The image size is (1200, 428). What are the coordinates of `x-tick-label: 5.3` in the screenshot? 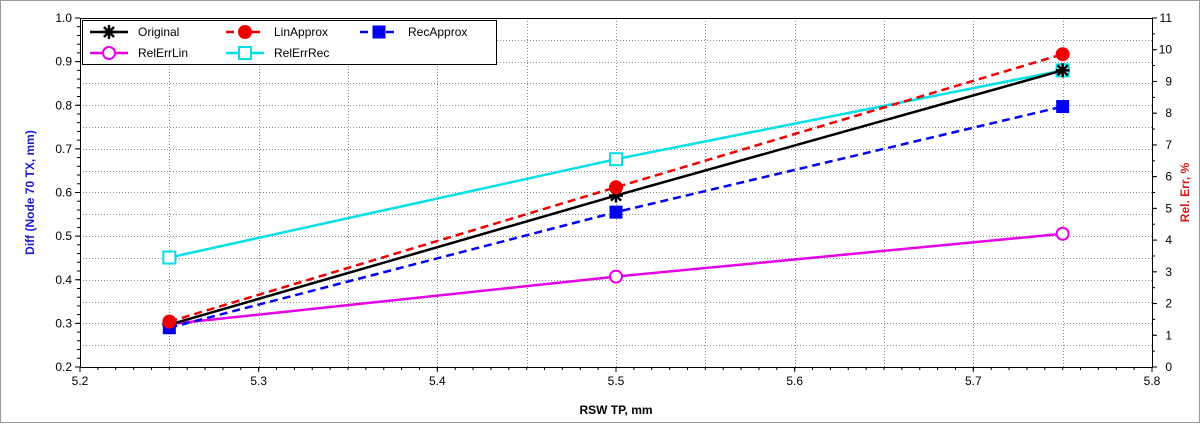 It's located at (258, 381).